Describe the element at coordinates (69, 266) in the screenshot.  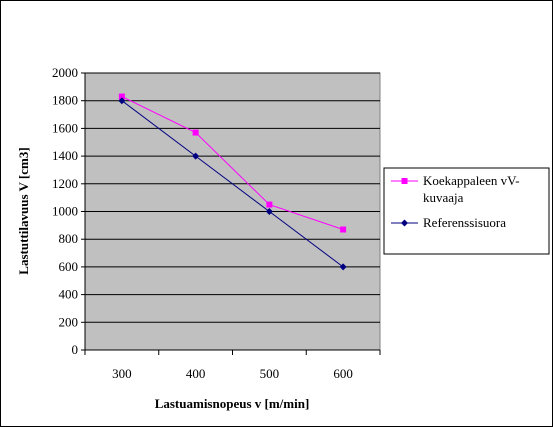
I see `y-tick-label: 600` at that location.